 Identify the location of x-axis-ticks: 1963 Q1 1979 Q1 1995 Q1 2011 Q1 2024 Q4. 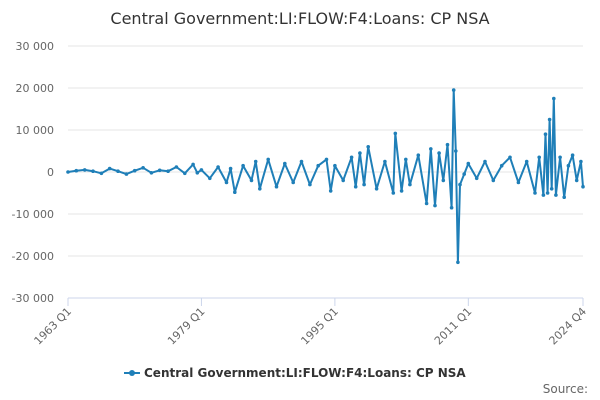
(311, 323).